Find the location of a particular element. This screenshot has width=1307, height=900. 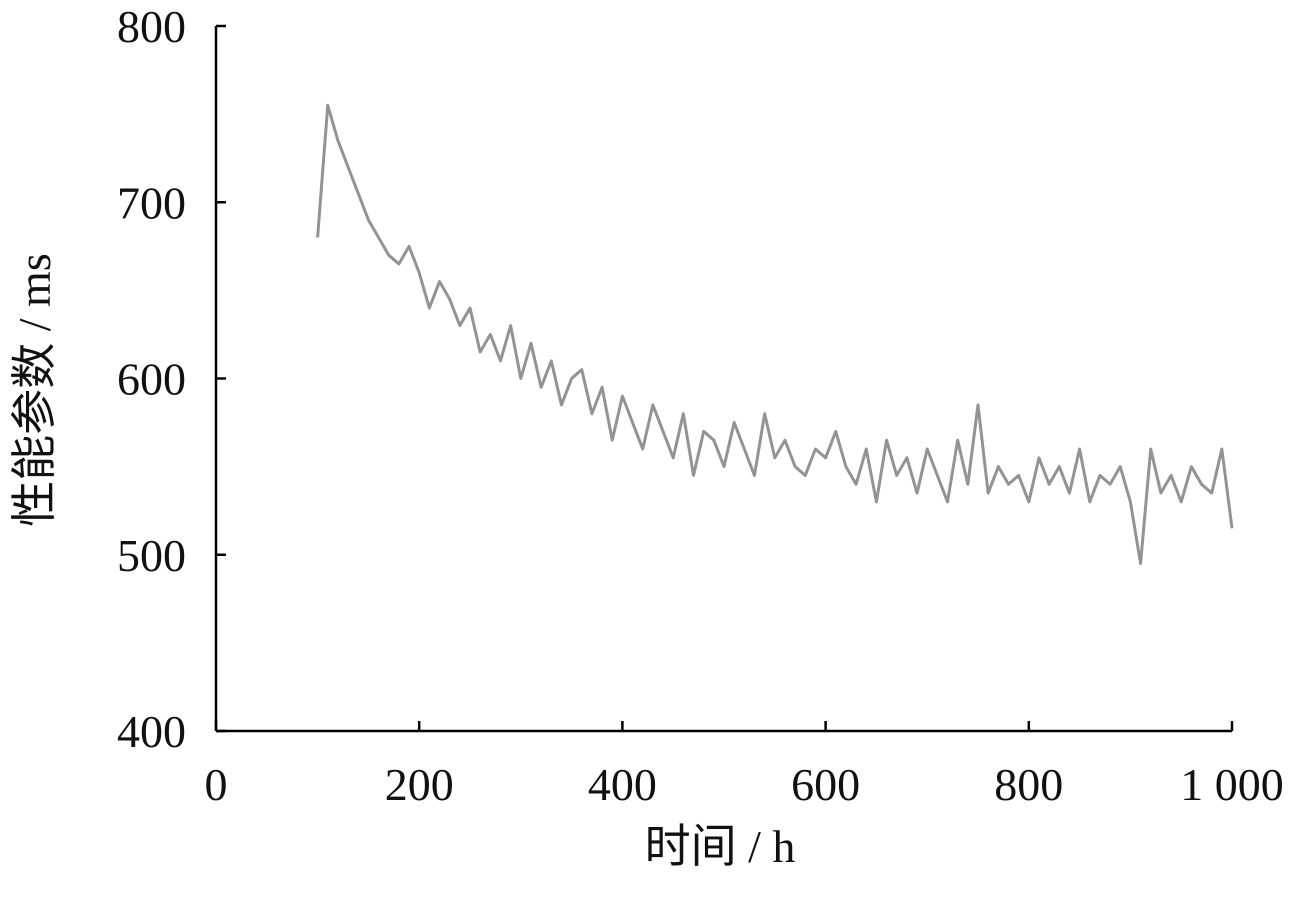

x-tick-label: 200 is located at coordinates (419, 784).